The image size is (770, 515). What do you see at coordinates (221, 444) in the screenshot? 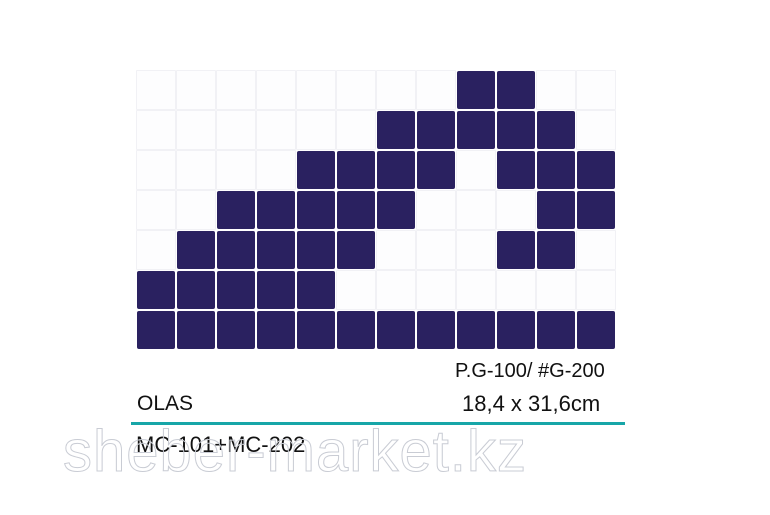
I see `part-numbers-label: MC-101+MC-202` at bounding box center [221, 444].